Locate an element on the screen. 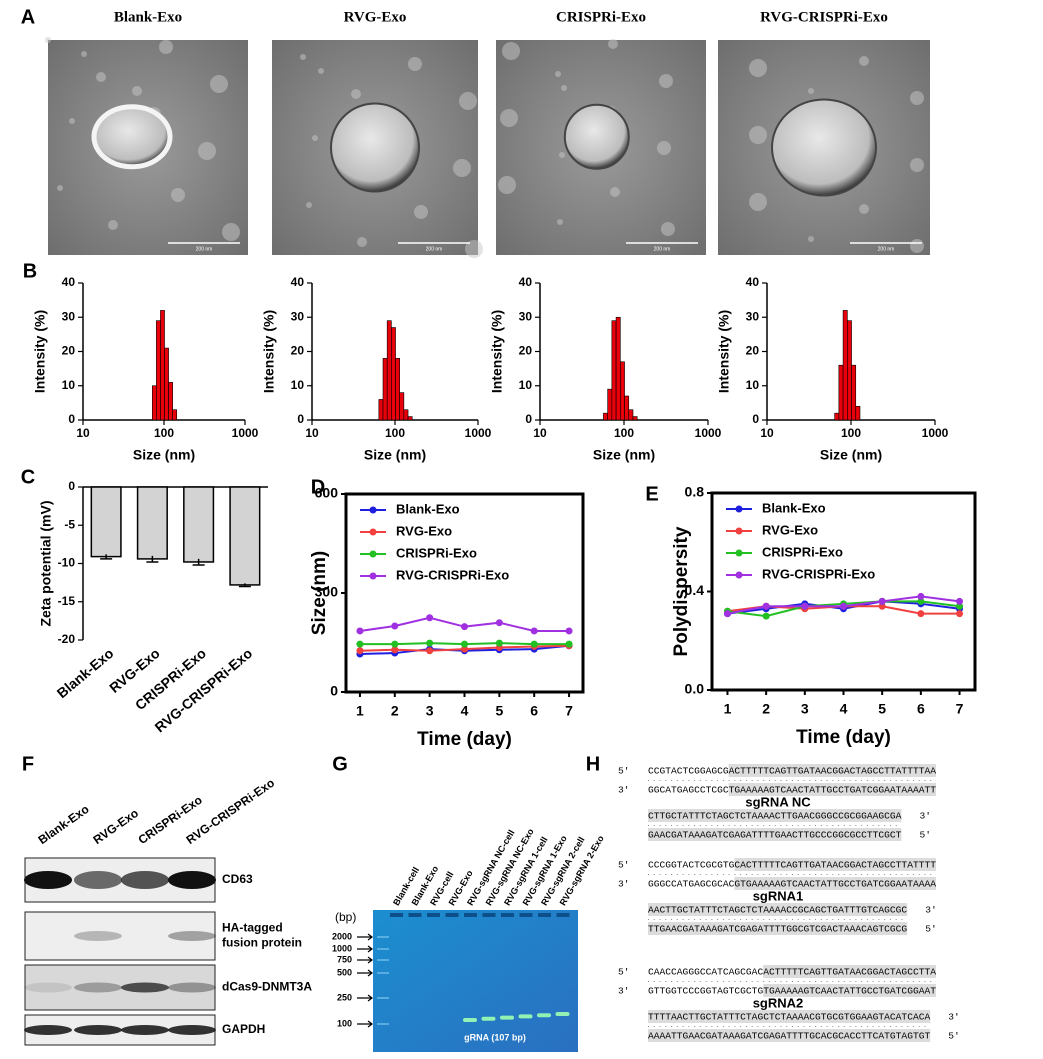  y-axis-label: Intensity (%) is located at coordinates (269, 351).